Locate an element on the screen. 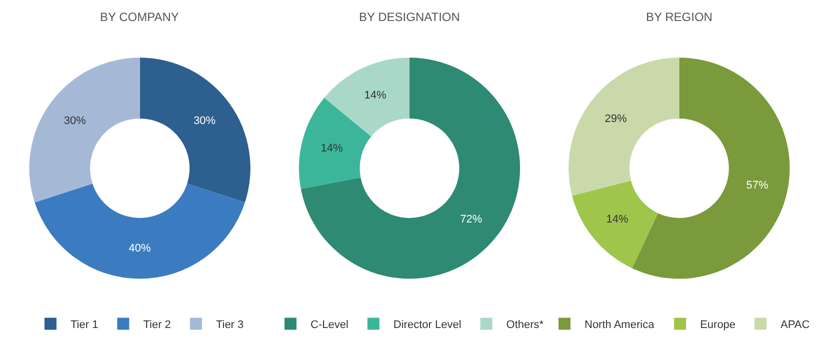 The height and width of the screenshot is (350, 820). data-label: 40% is located at coordinates (139, 248).